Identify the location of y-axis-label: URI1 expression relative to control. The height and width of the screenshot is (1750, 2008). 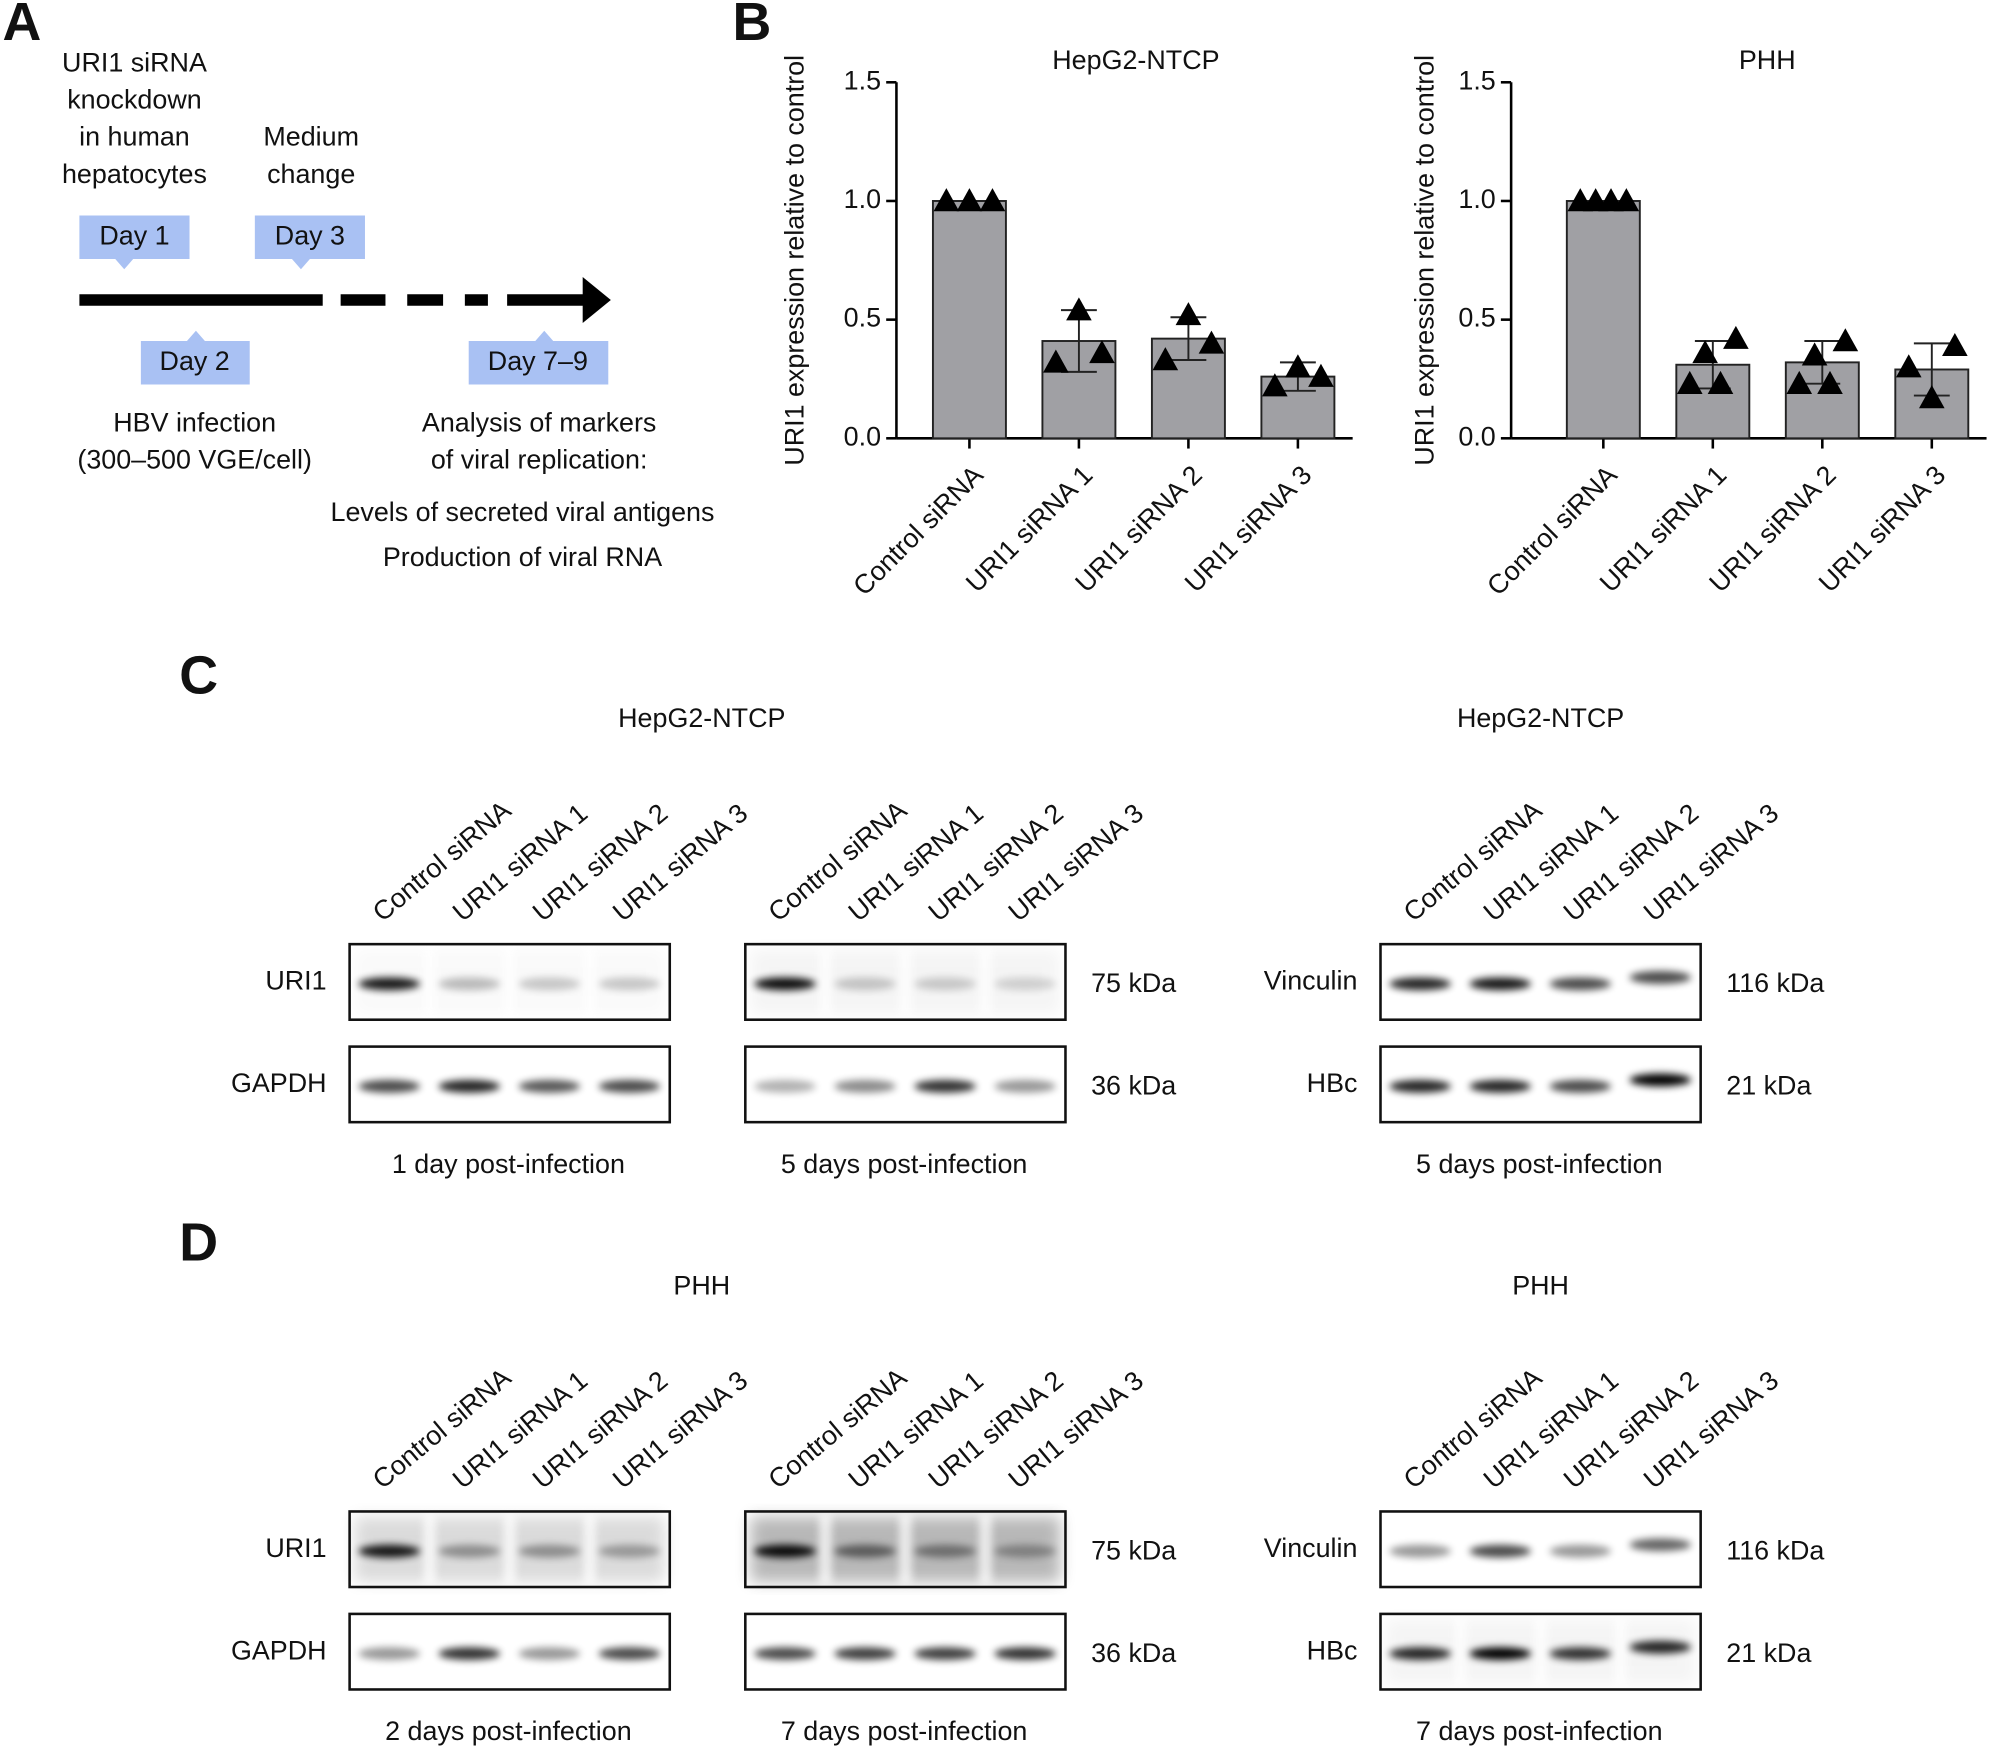
(1425, 260).